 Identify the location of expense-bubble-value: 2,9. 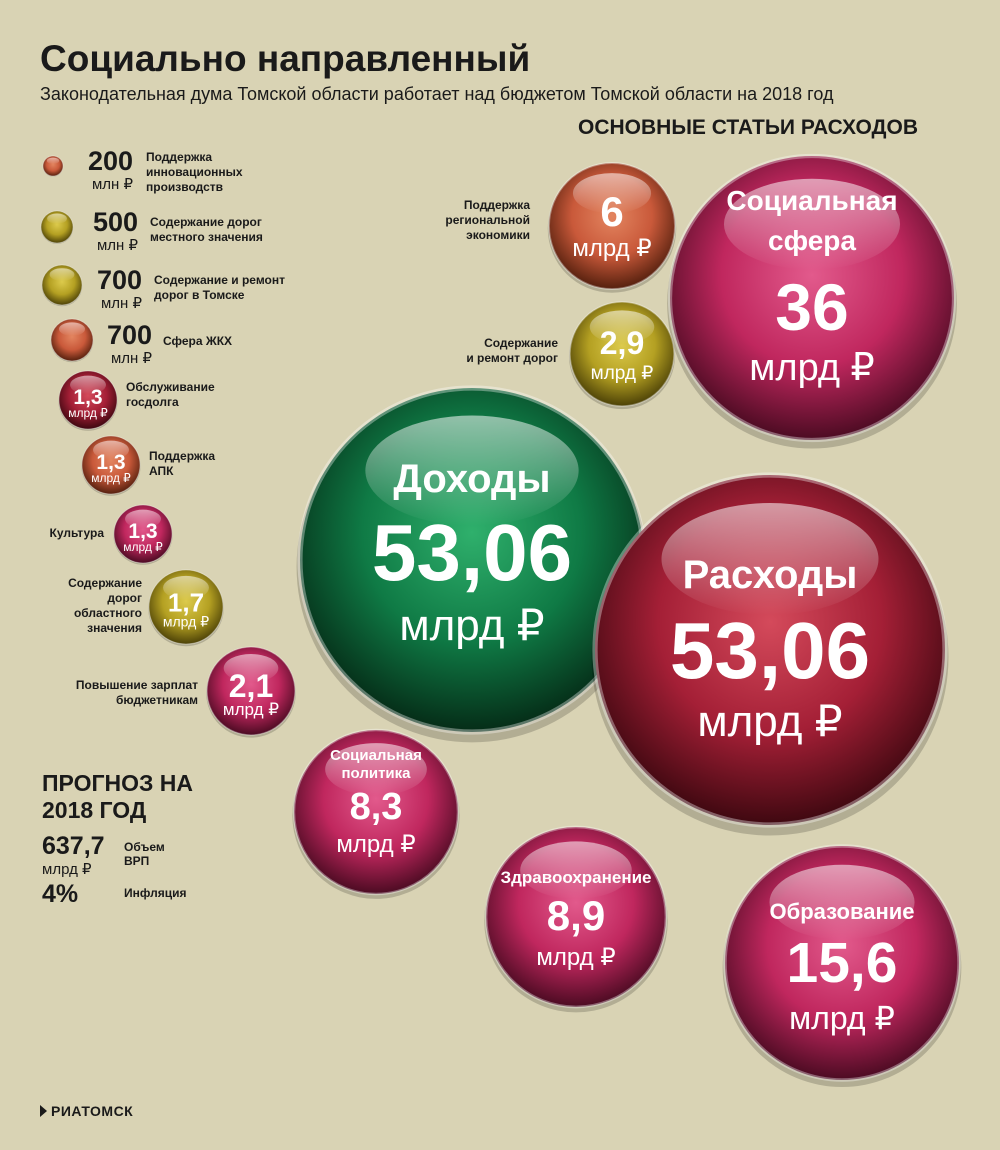
(622, 343).